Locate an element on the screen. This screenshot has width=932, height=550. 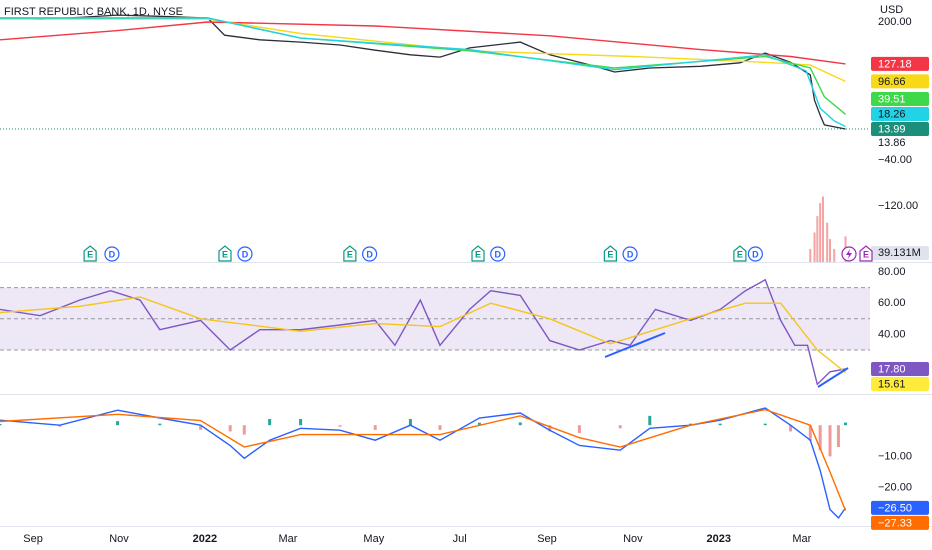
x-tick-label: Jul is located at coordinates (460, 539).